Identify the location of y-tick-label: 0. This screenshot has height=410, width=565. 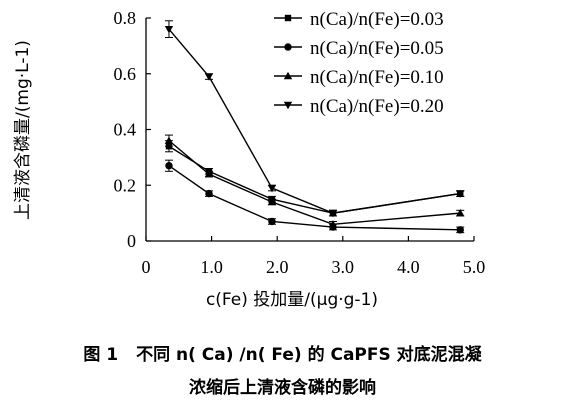
(131, 241).